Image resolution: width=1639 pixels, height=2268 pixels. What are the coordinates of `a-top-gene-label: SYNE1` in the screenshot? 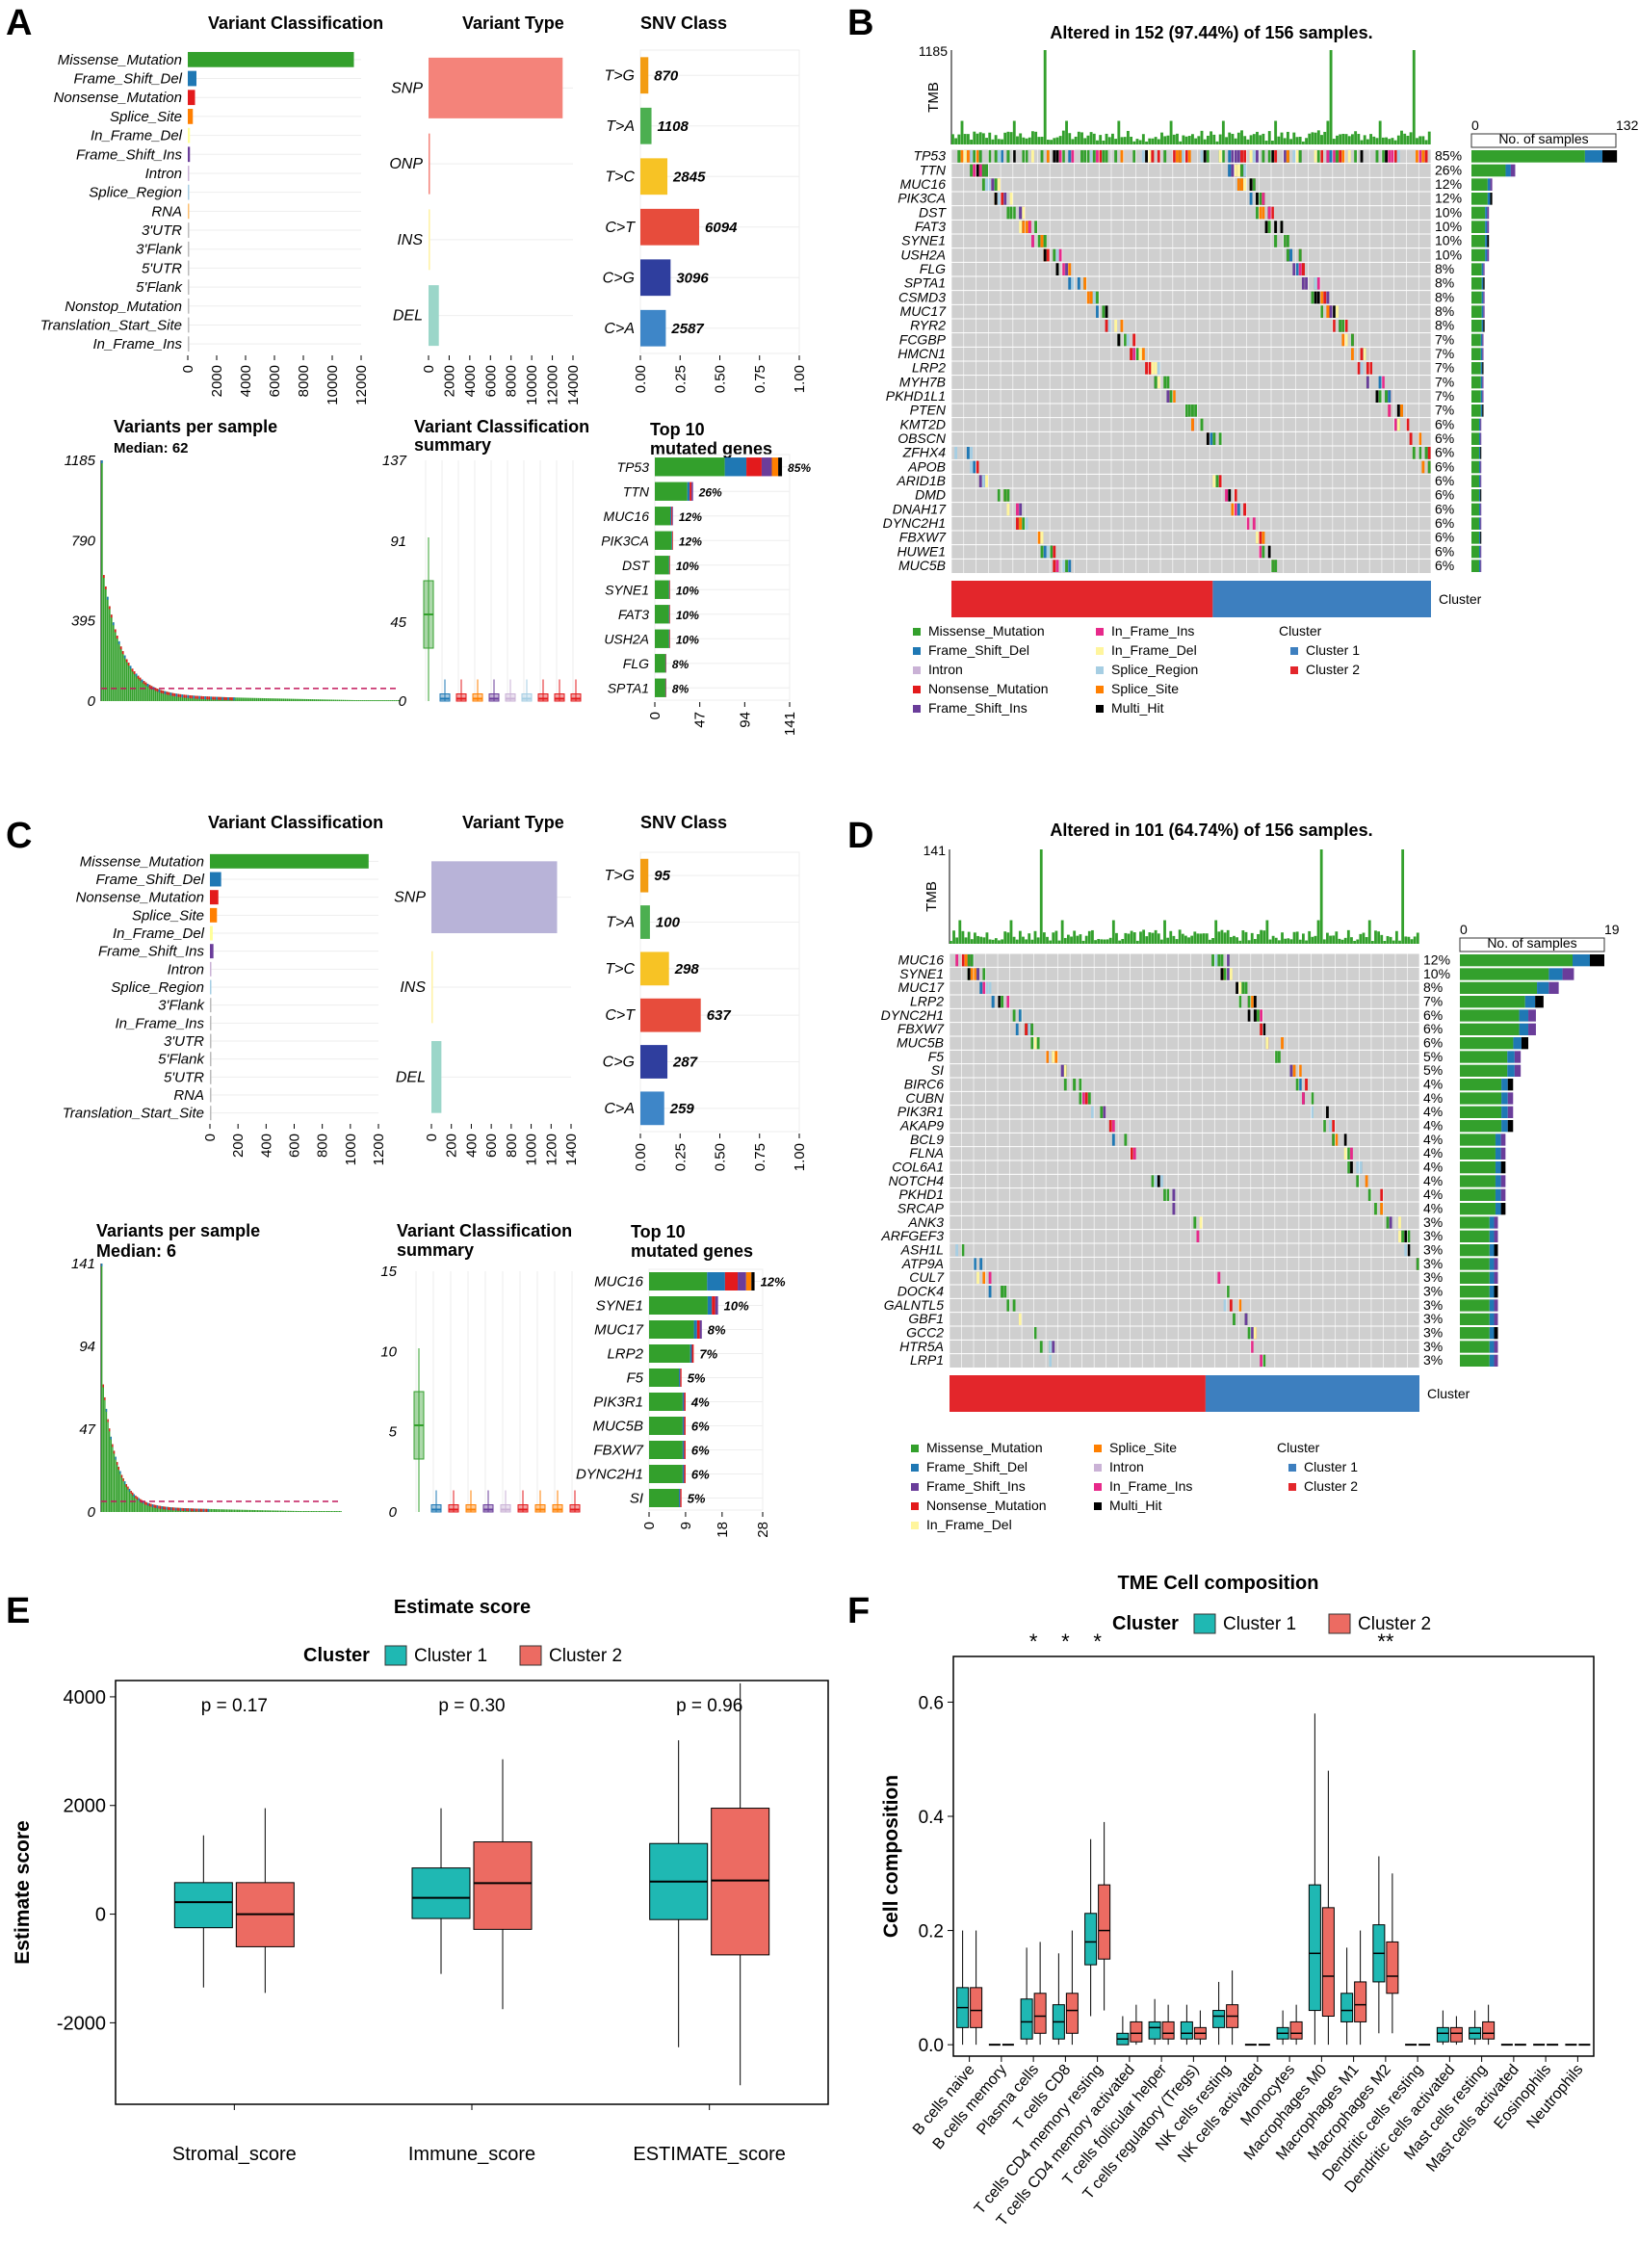 It's located at (627, 590).